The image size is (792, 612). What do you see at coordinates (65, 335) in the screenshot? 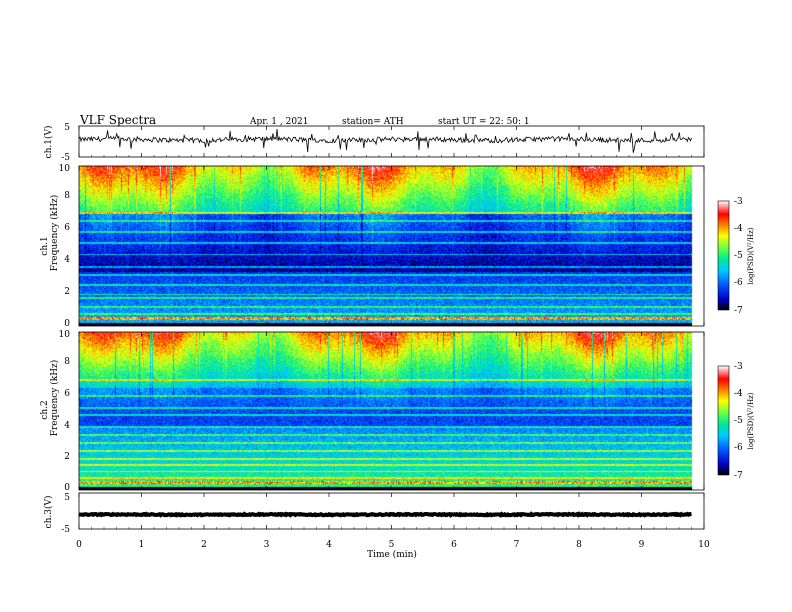
I see `ch2-freq-tick-10: 10` at bounding box center [65, 335].